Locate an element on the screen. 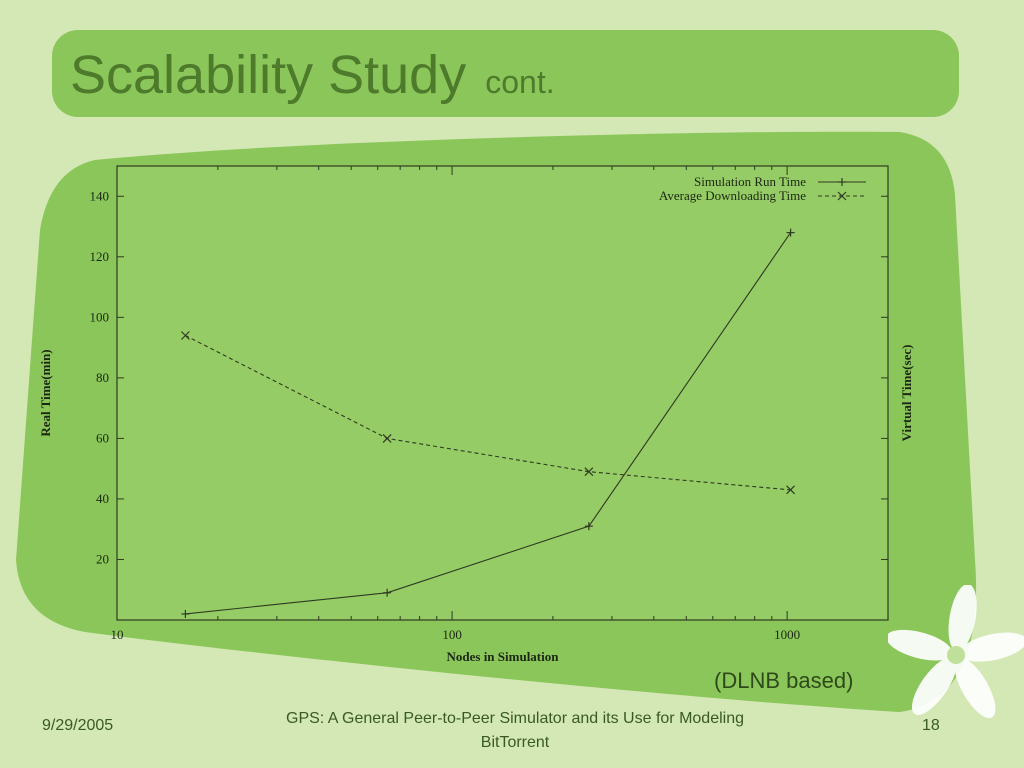 This screenshot has width=1024, height=768. x-tick-label: 10 is located at coordinates (117, 634).